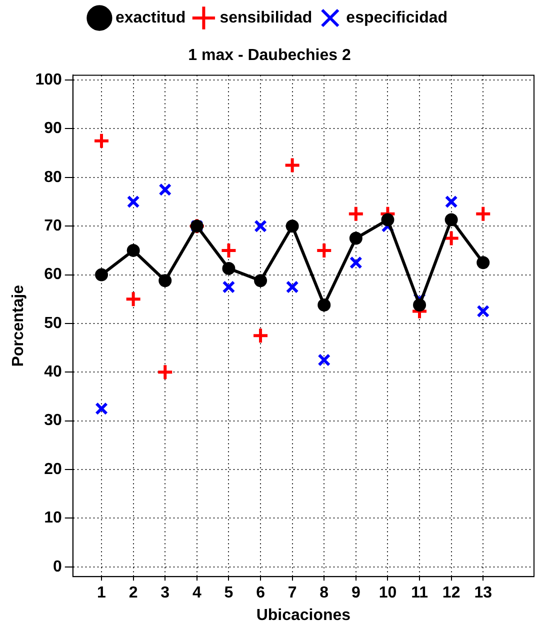 The height and width of the screenshot is (630, 549). I want to click on y-axis-title: Porcentaje, so click(19, 325).